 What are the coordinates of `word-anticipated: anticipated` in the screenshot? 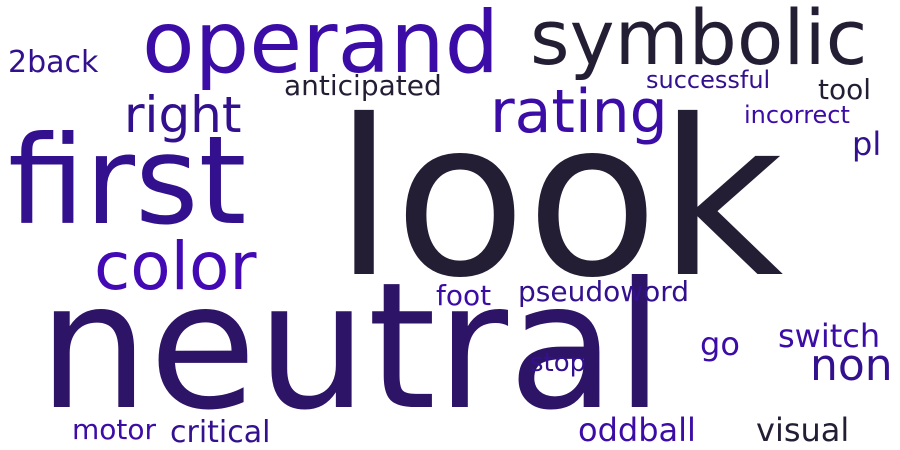 It's located at (363, 85).